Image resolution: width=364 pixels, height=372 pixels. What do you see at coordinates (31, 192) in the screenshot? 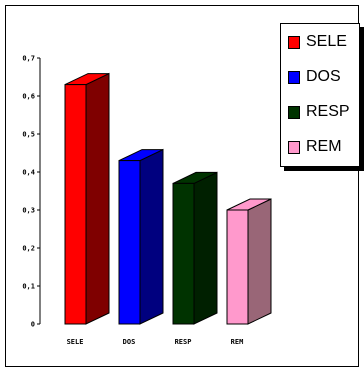
I see `y-axis-ticks: 0 0,1 0,2 0,3 0,4 0,5 0,6 0,7` at bounding box center [31, 192].